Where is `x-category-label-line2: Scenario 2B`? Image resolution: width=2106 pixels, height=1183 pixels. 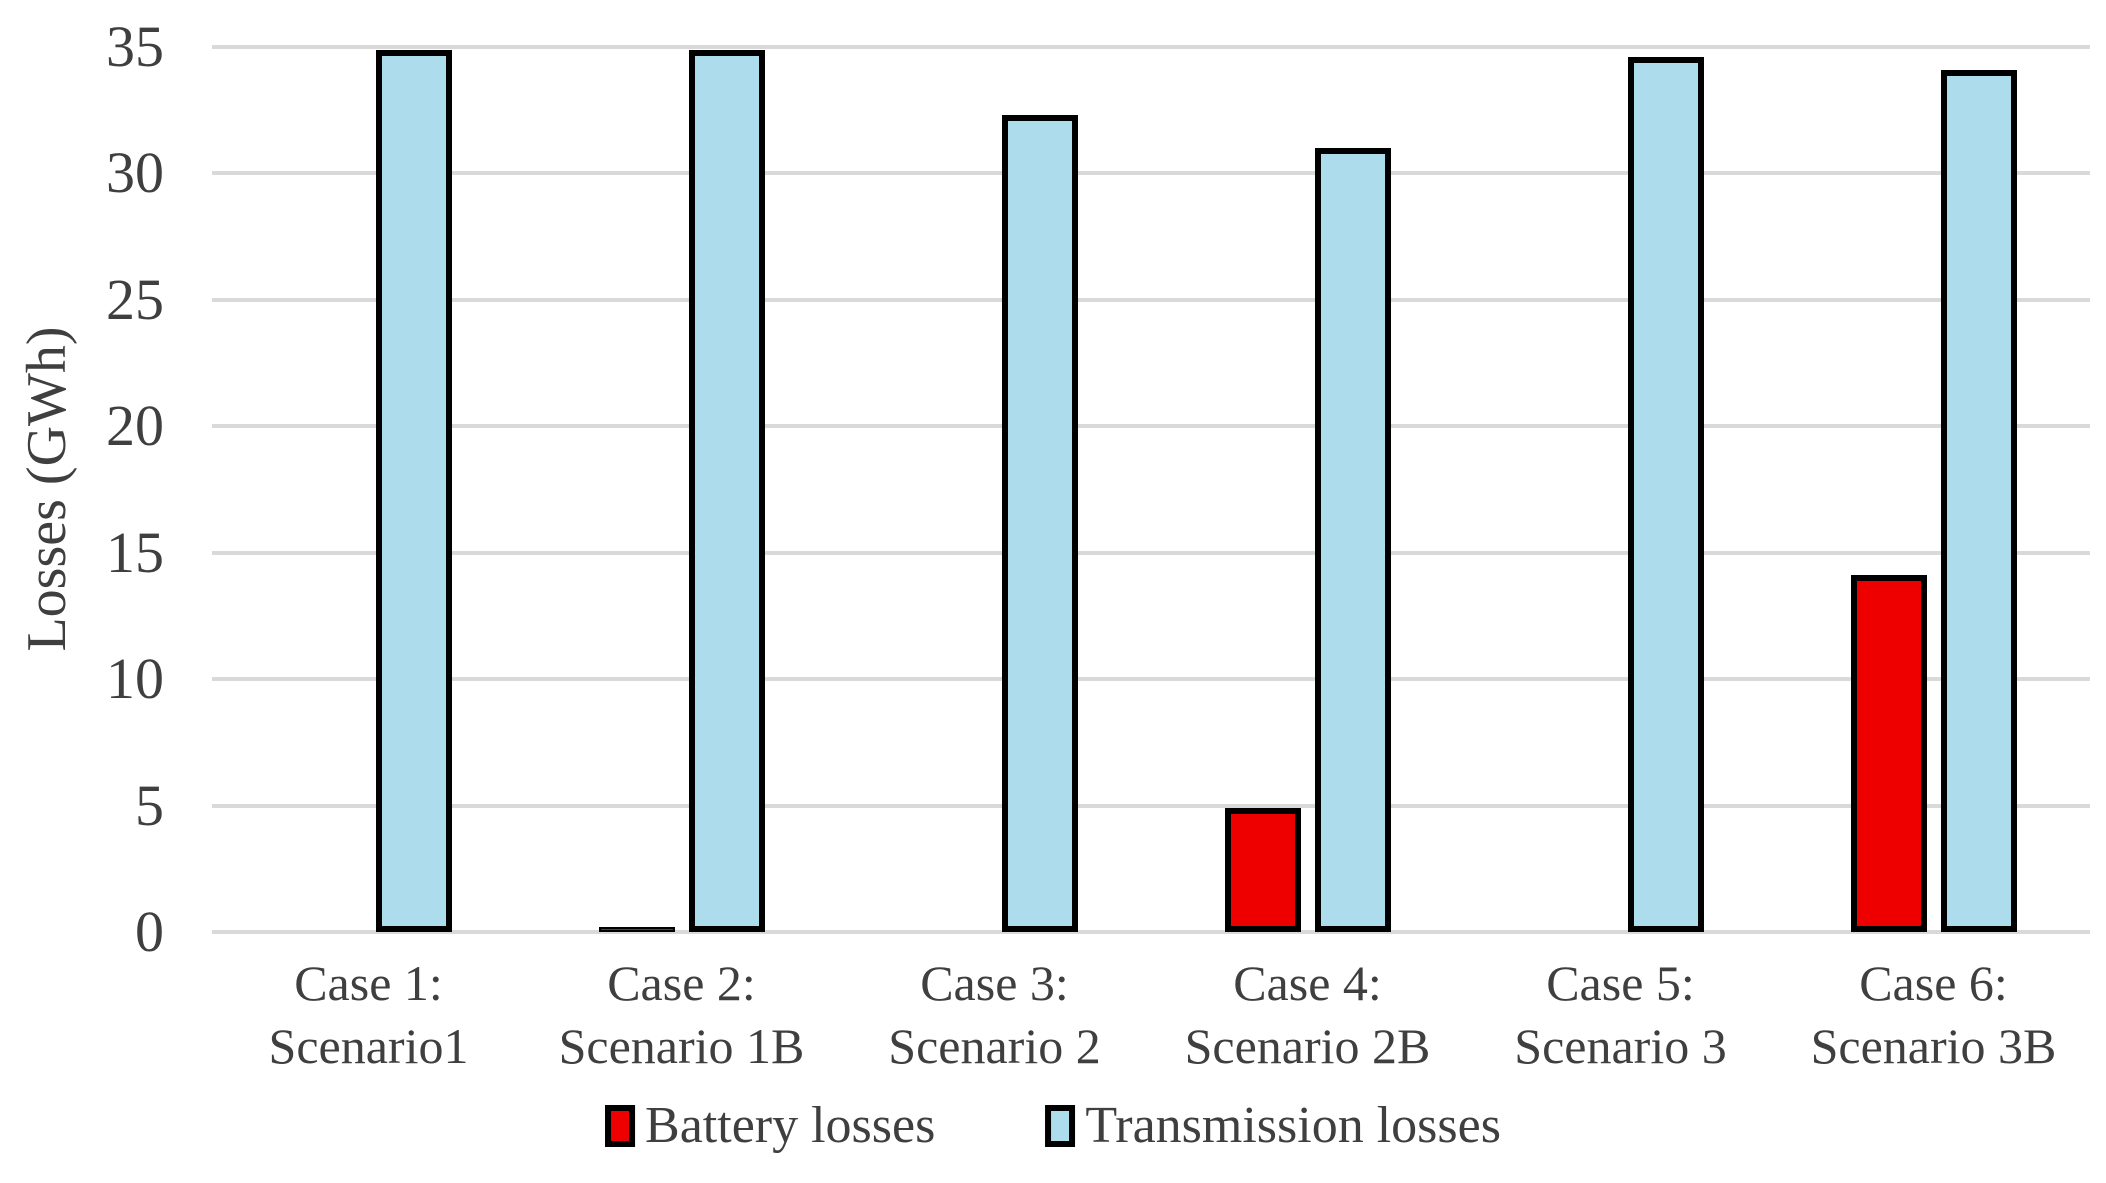
x-category-label-line2: Scenario 2B is located at coordinates (1307, 1046).